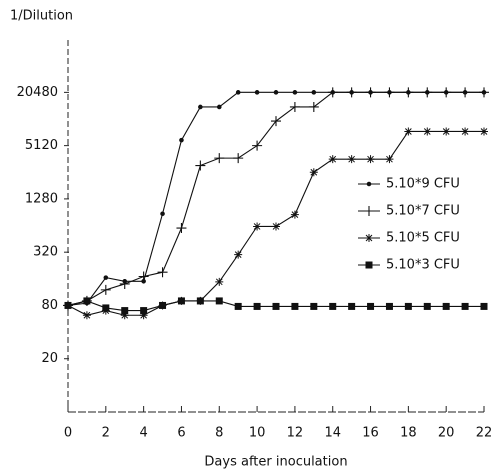  I want to click on legend-label: 5.10*9 CFU, so click(423, 184).